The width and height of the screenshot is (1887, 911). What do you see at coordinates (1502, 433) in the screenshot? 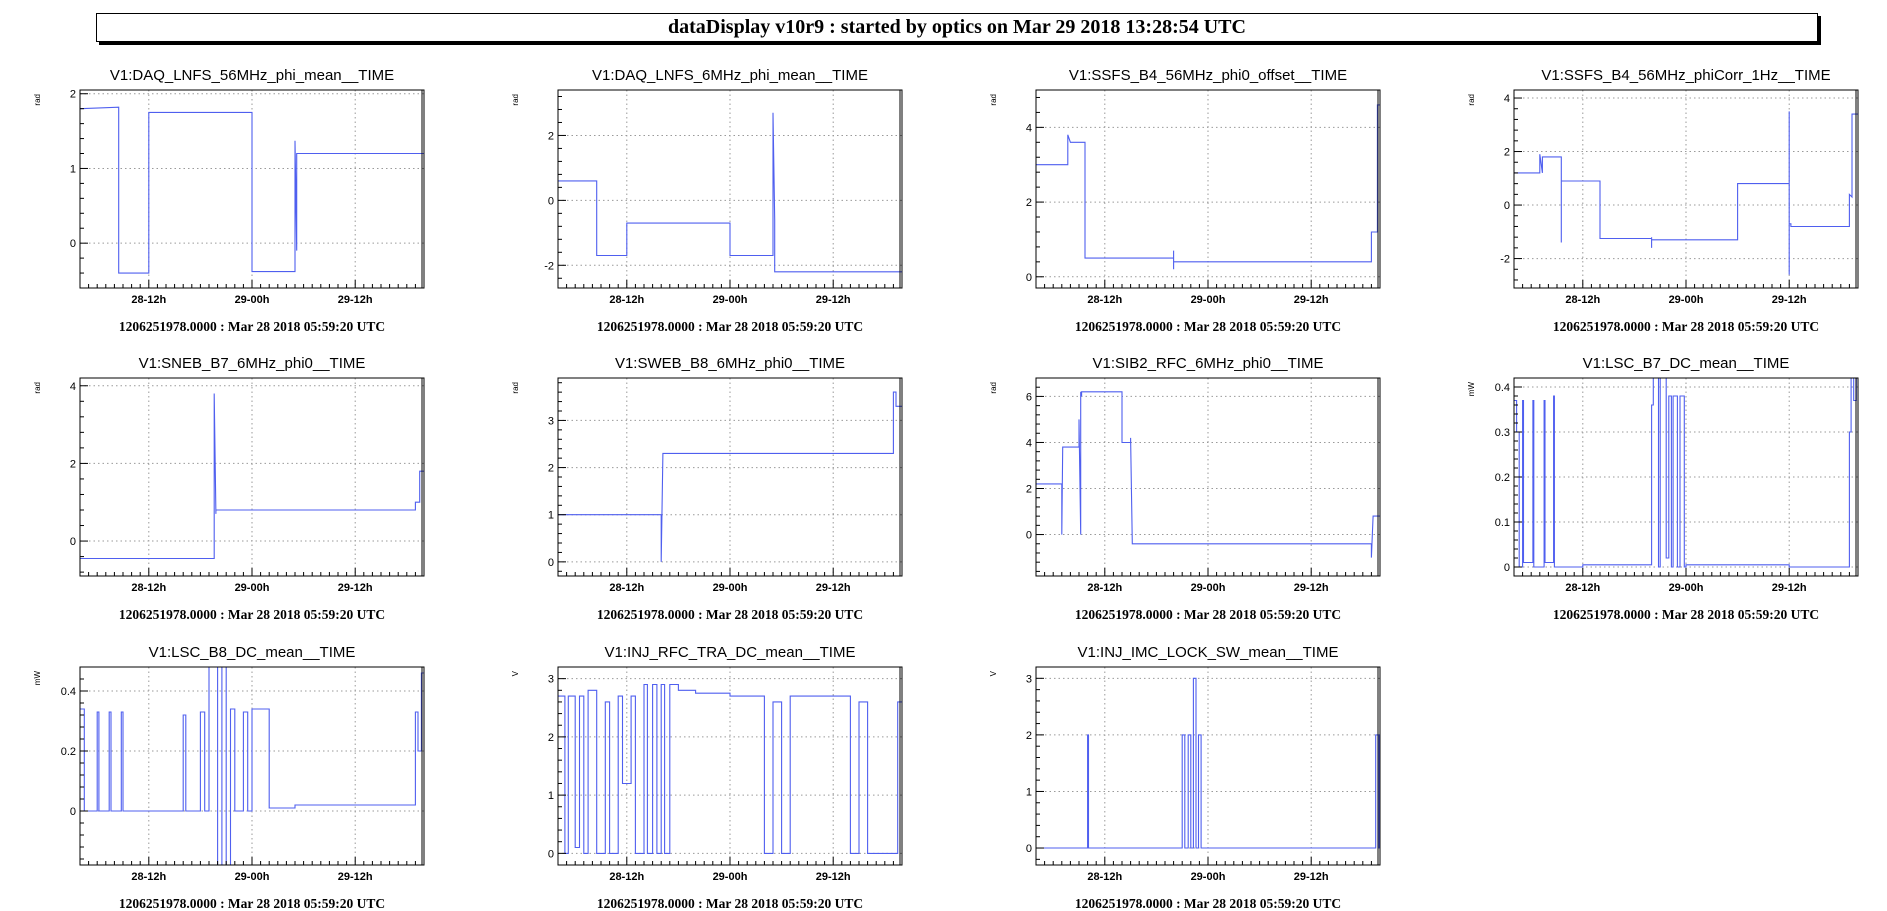
I see `y-tick-label: 0.3` at bounding box center [1502, 433].